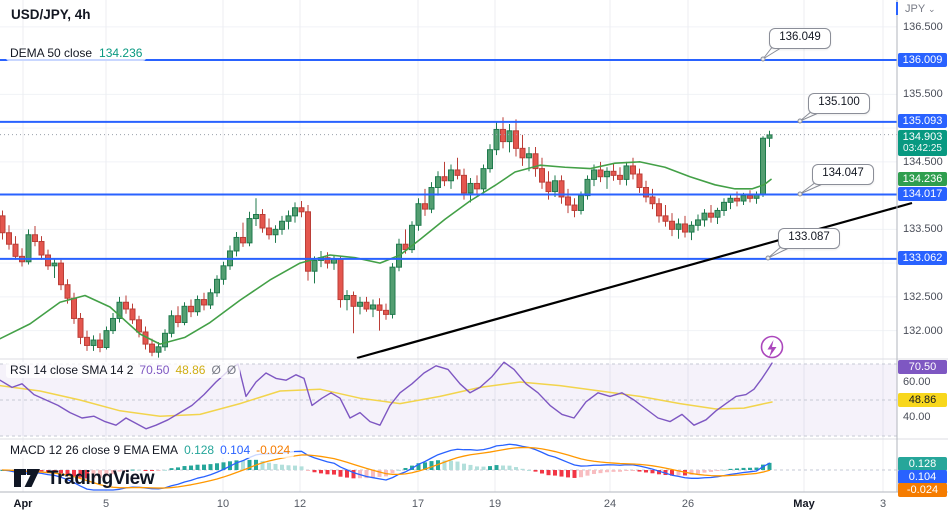 Image resolution: width=948 pixels, height=515 pixels. Describe the element at coordinates (922, 366) in the screenshot. I see `rsi-axis-badge: 70.50` at that location.